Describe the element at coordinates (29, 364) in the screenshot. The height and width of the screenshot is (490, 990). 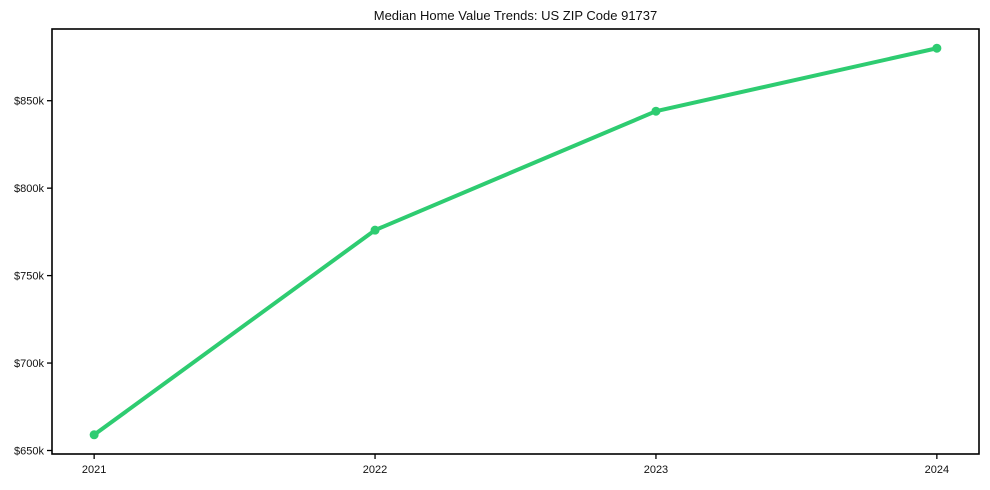
I see `y-axis-tick-label: $700k` at that location.